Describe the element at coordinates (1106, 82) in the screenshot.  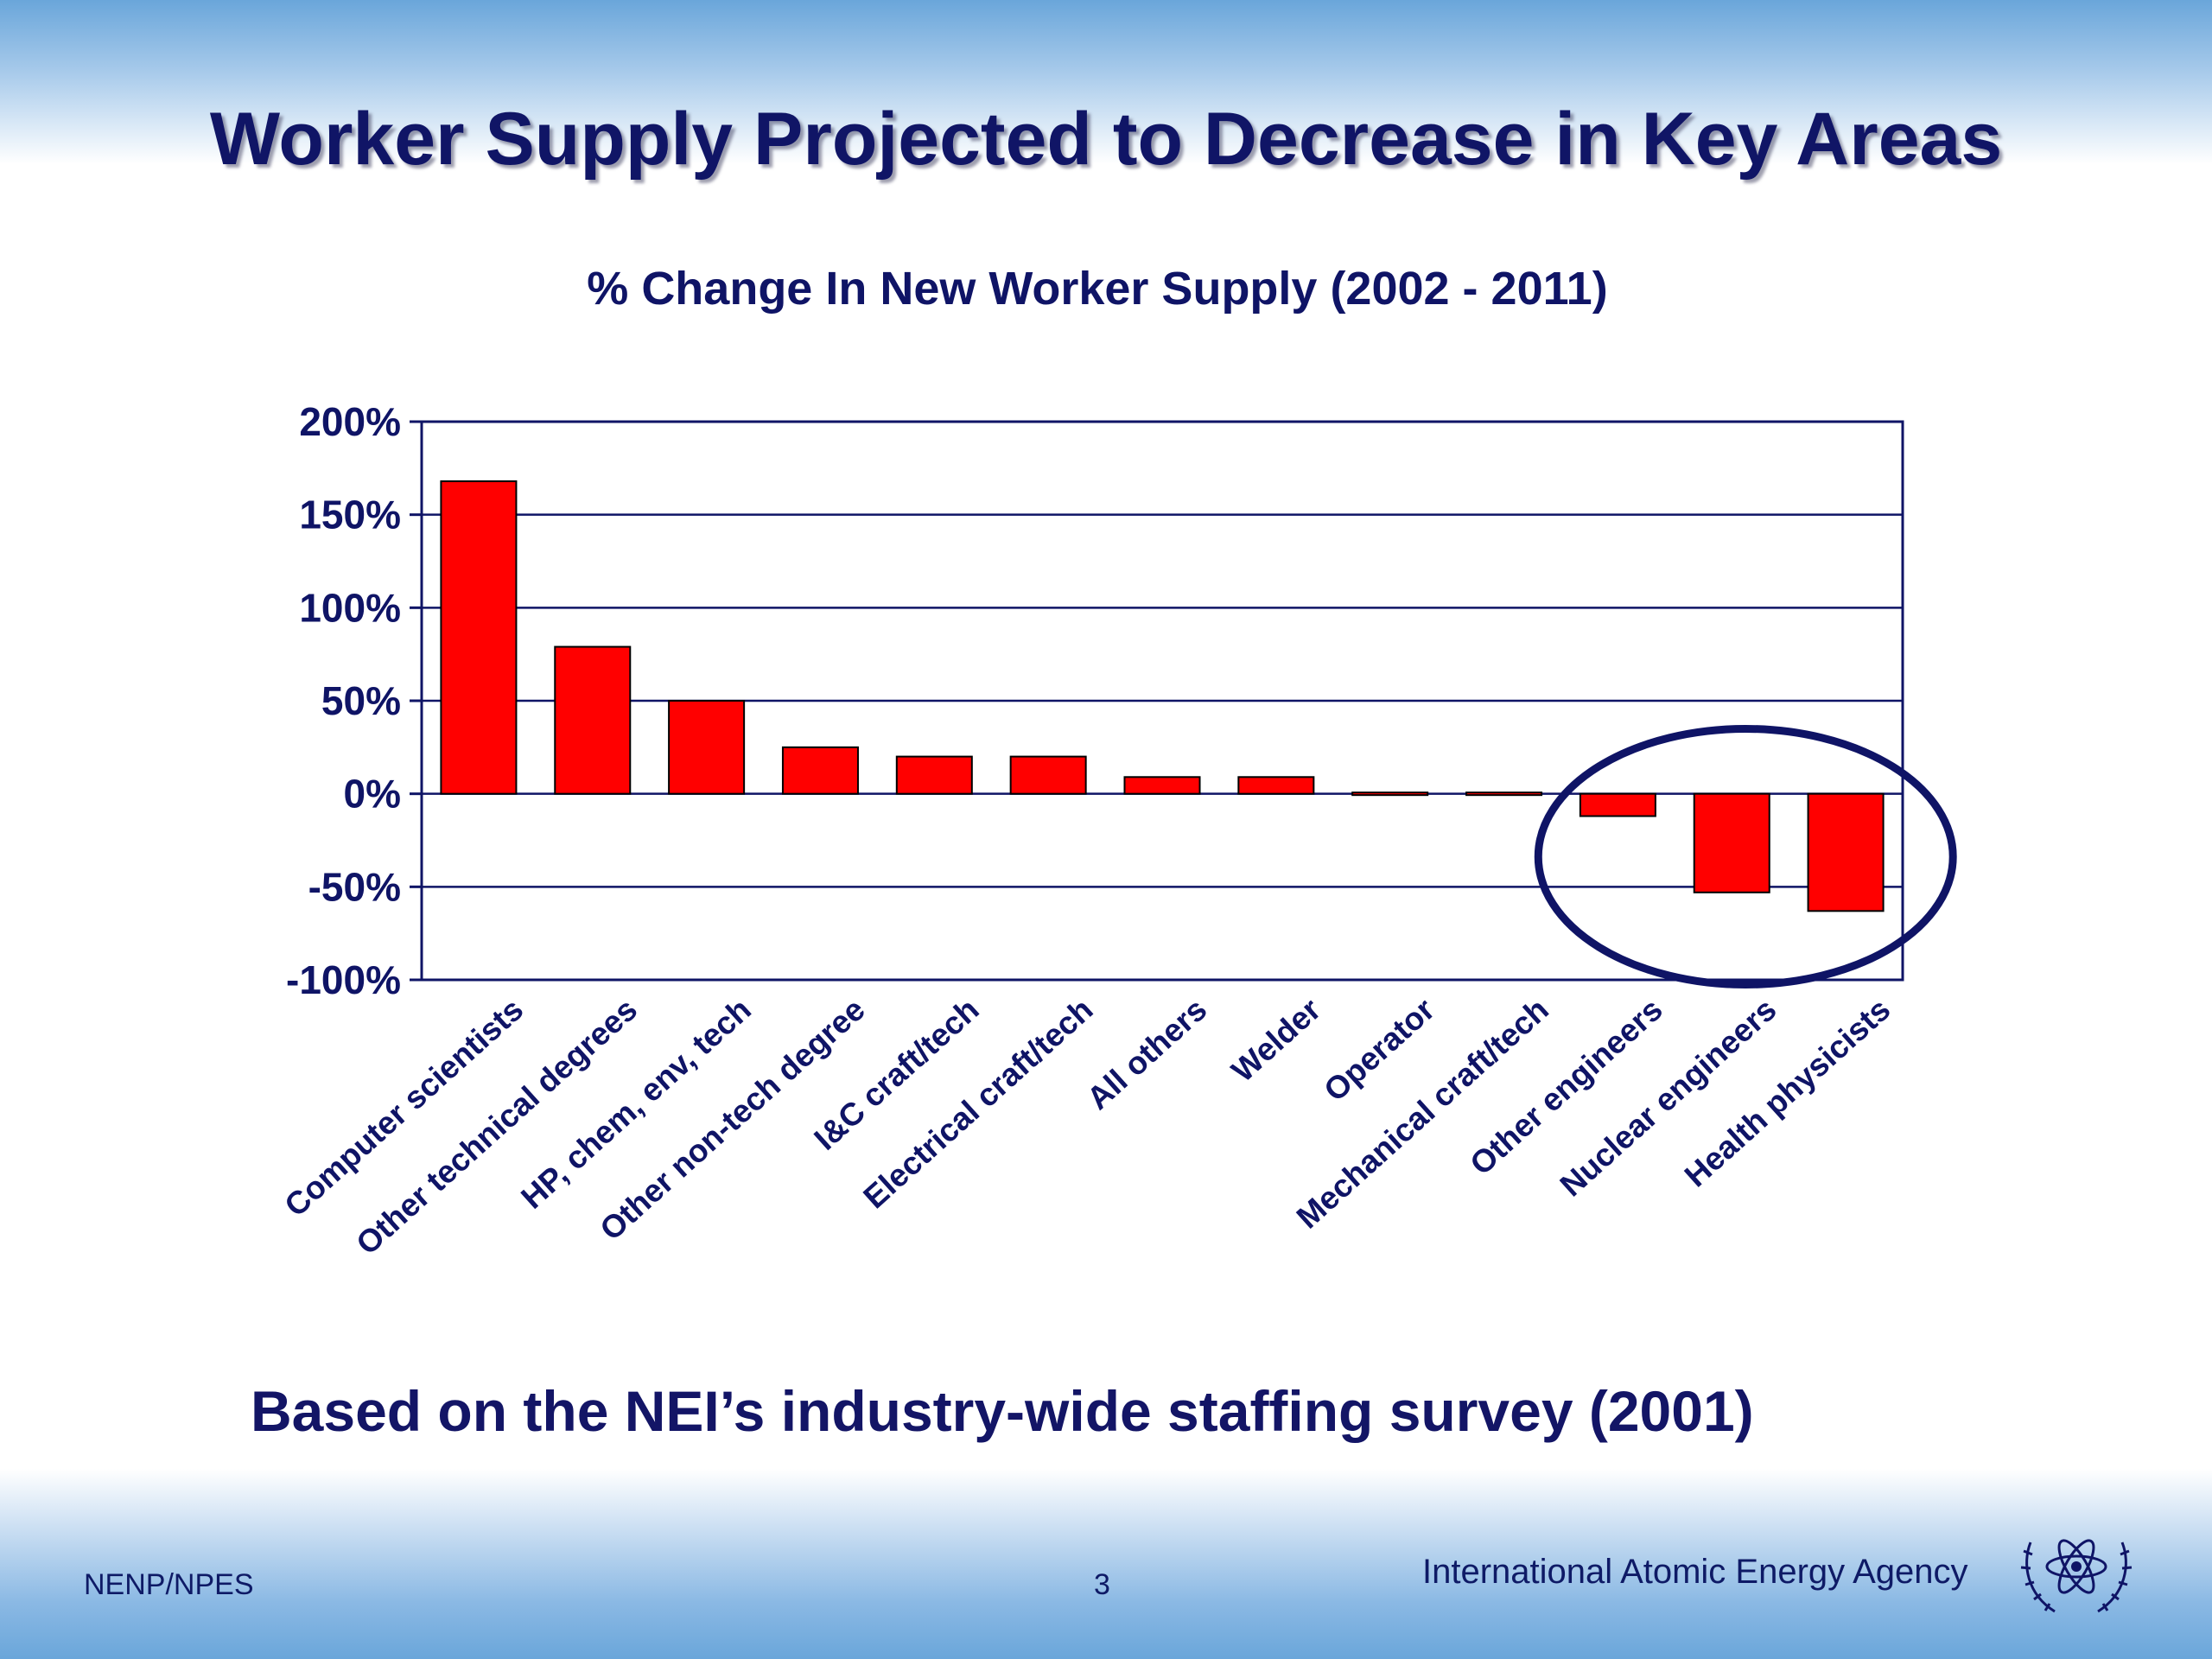
I see `top-gradient-band` at that location.